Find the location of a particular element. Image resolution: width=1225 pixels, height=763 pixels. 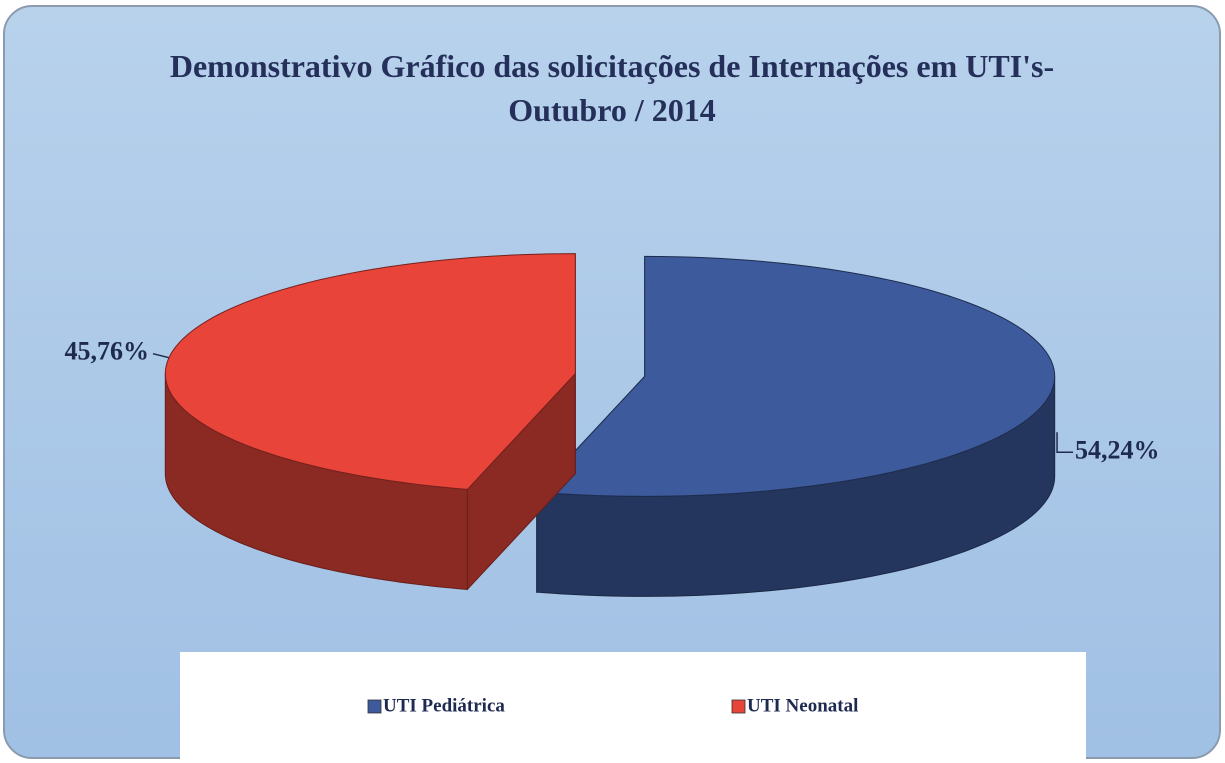

legend-label: UTI Neonatal is located at coordinates (802, 705).